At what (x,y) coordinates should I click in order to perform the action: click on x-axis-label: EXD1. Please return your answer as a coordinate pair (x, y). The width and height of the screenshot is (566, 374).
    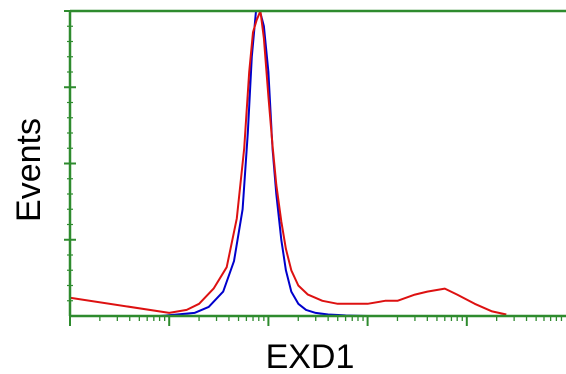
    Looking at the image, I should click on (310, 356).